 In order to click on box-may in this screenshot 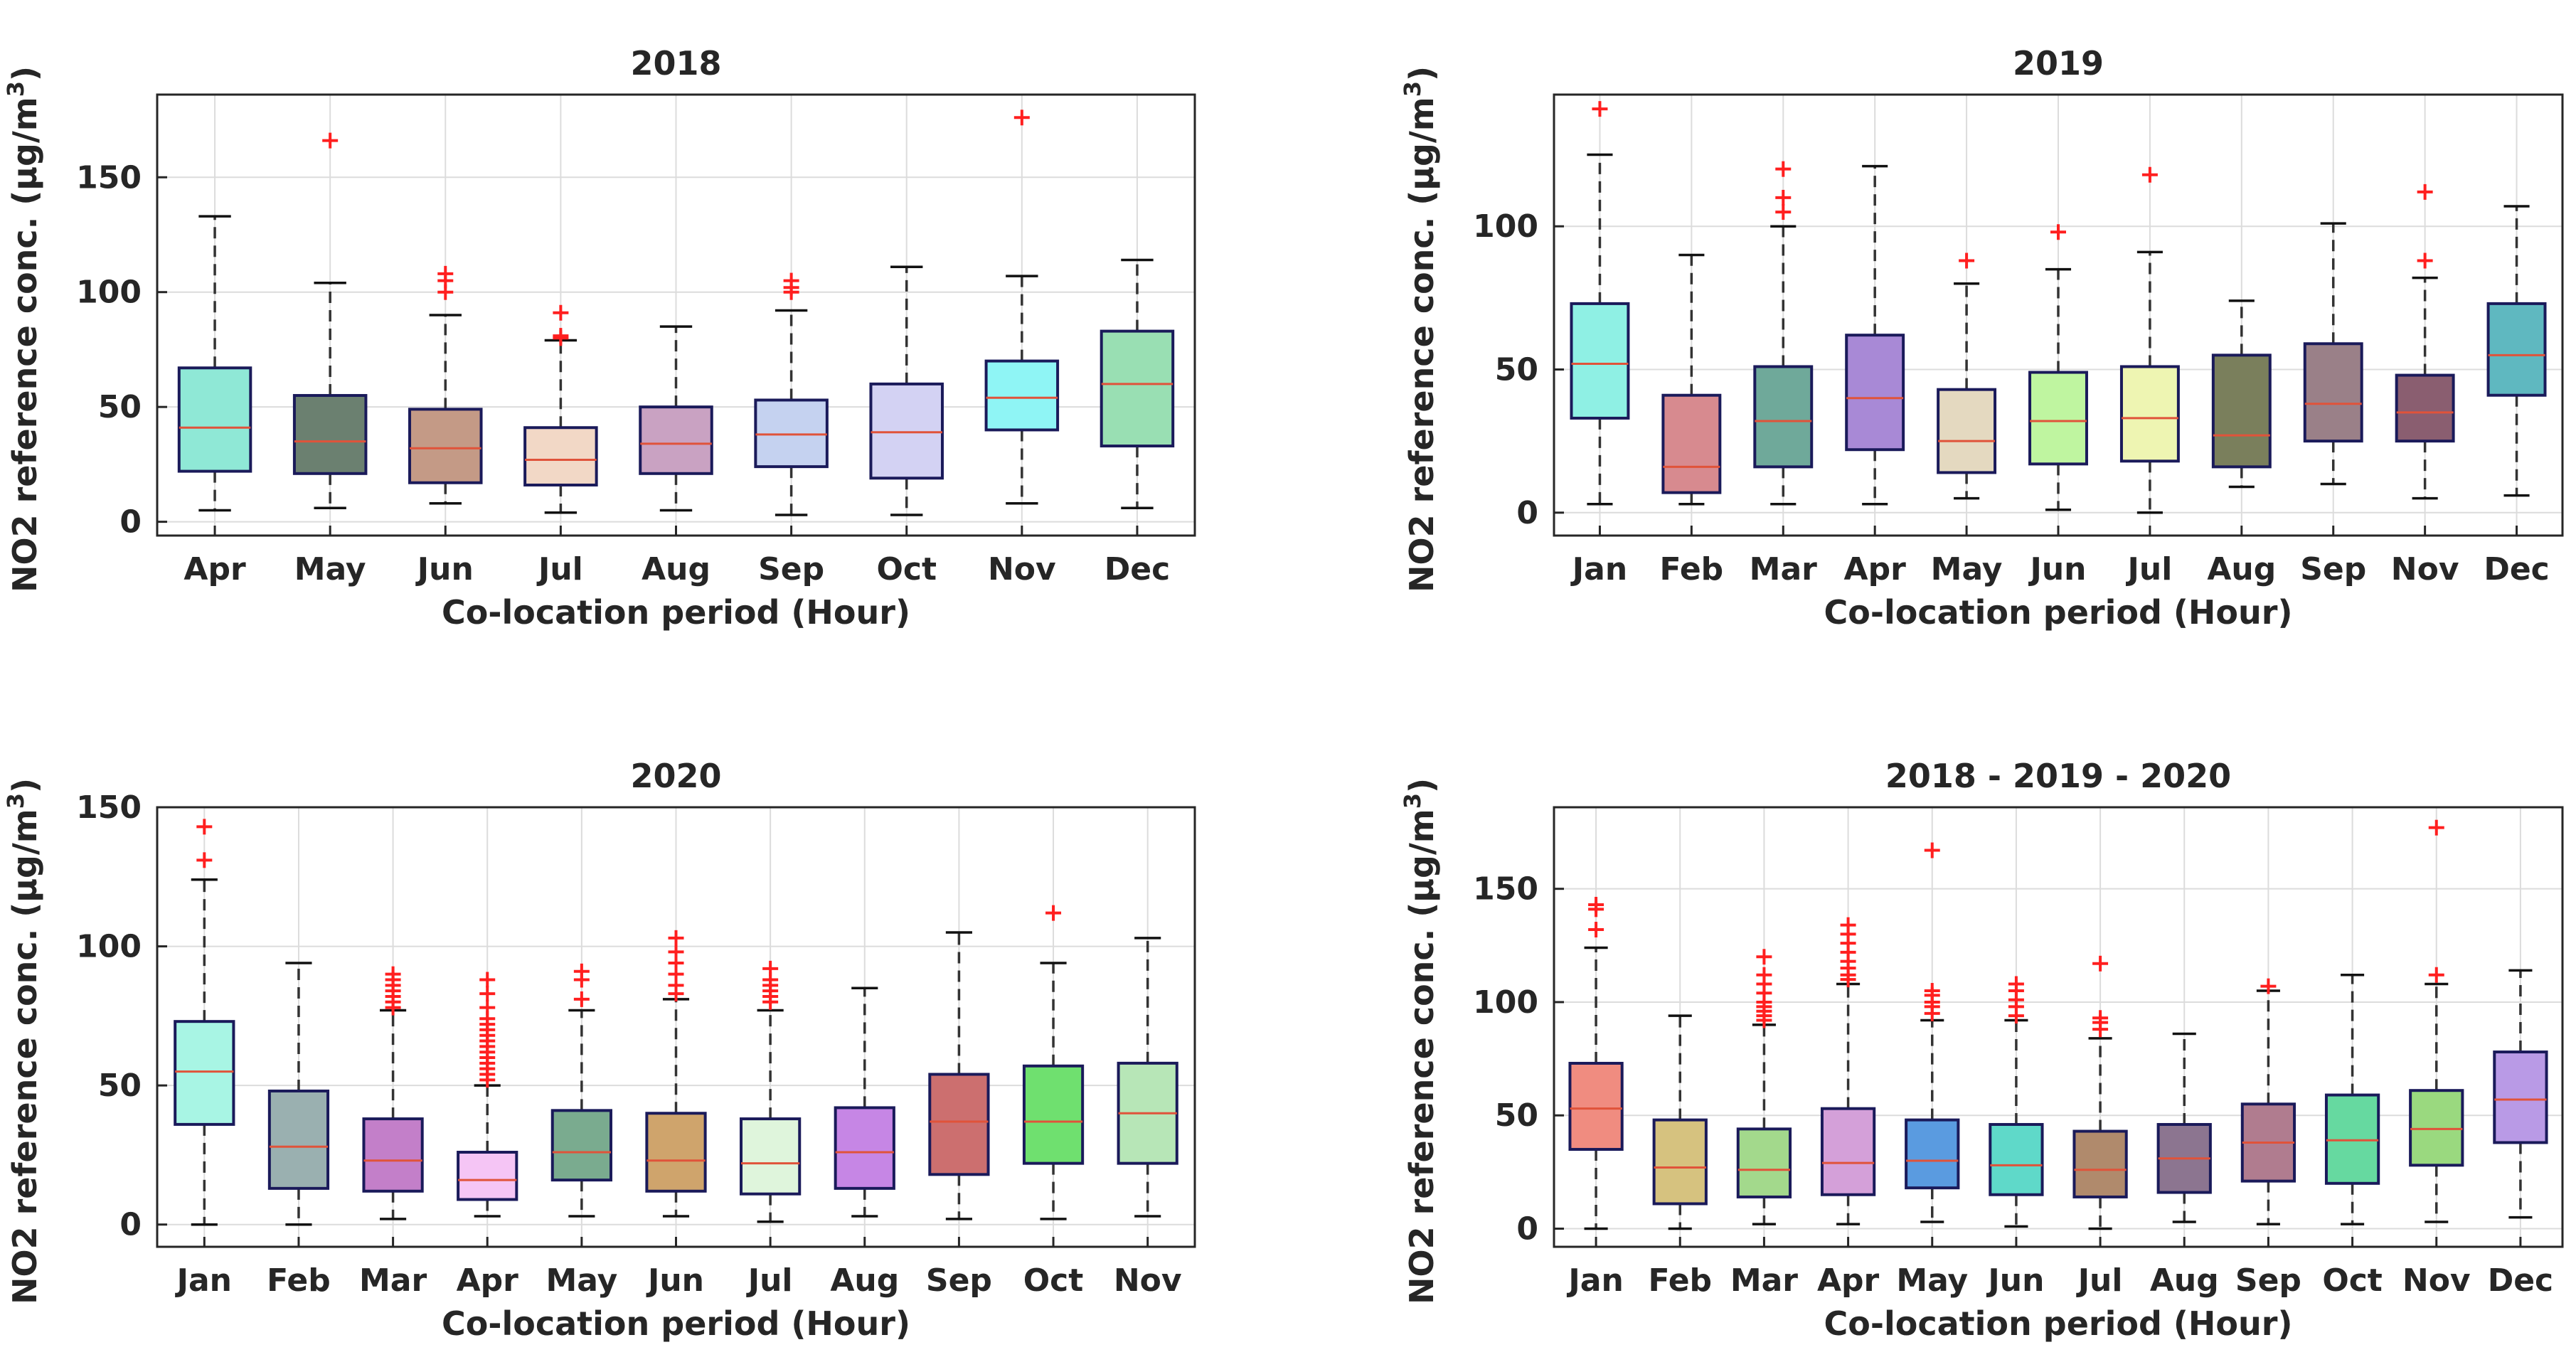, I will do `click(1932, 1032)`.